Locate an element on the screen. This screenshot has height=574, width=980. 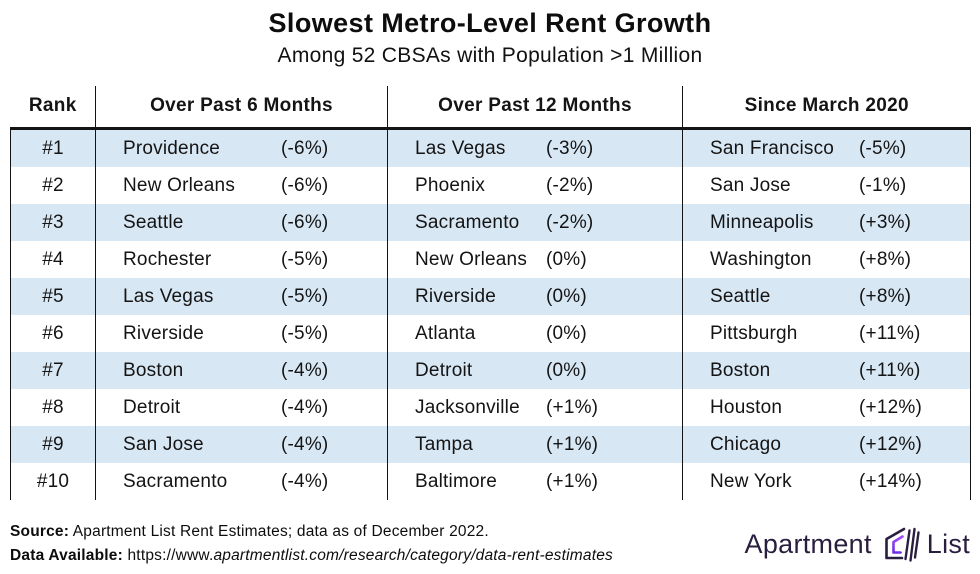
pct-change: (+3%) is located at coordinates (885, 222).